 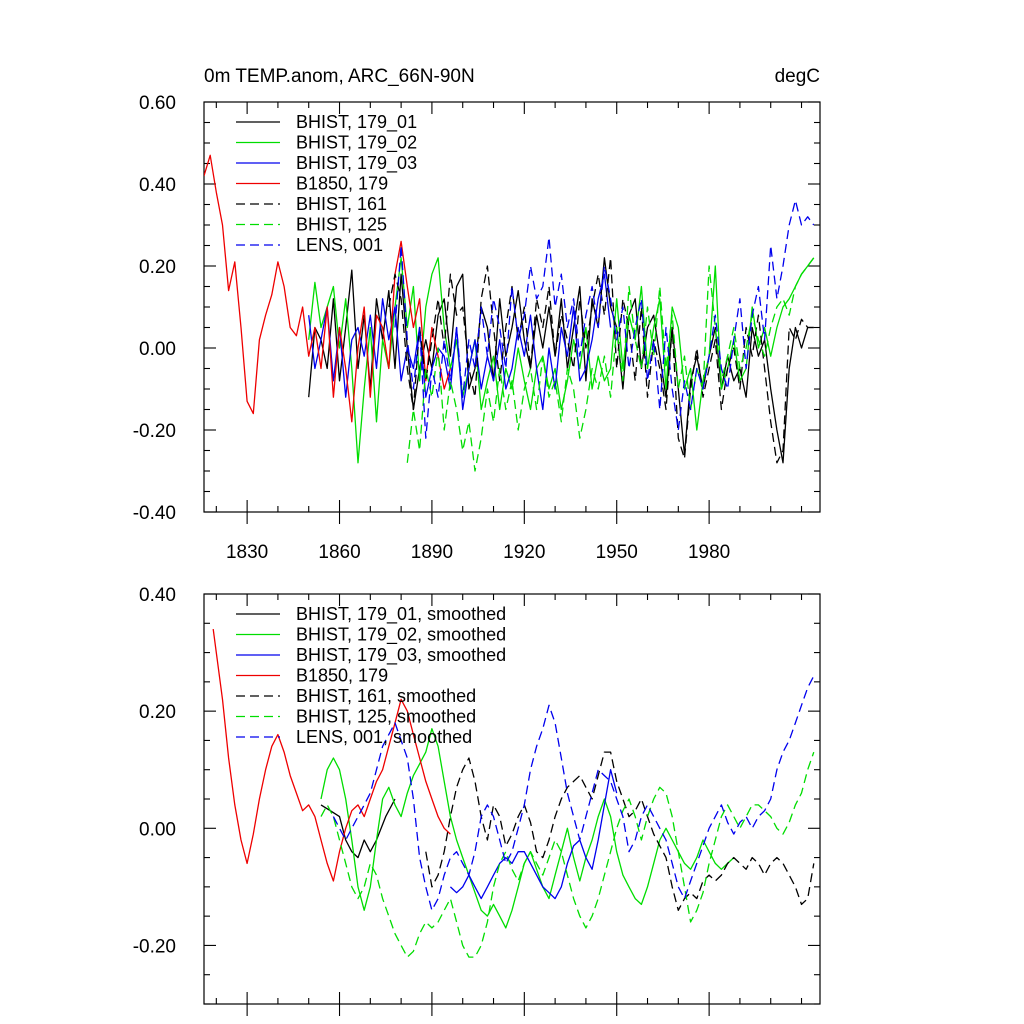 What do you see at coordinates (157, 103) in the screenshot?
I see `y-tick-label: 0.60` at bounding box center [157, 103].